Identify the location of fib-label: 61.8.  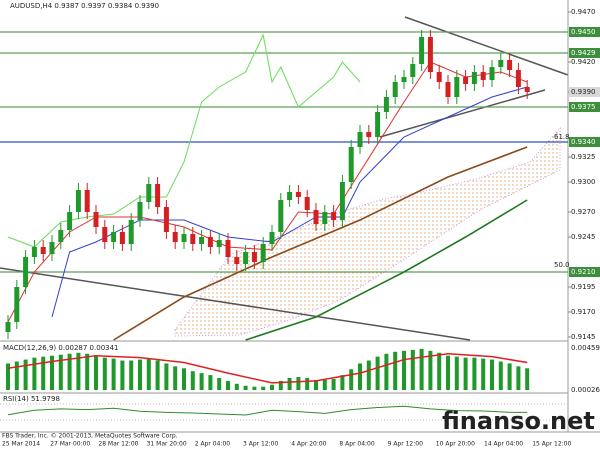
(562, 137).